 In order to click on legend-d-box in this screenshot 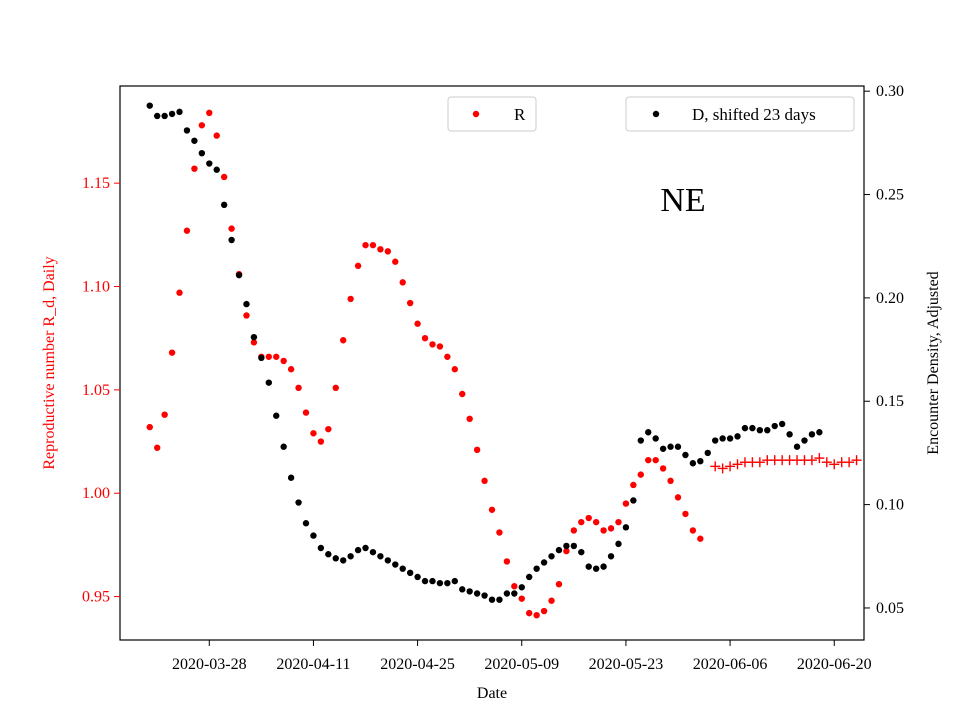, I will do `click(740, 114)`.